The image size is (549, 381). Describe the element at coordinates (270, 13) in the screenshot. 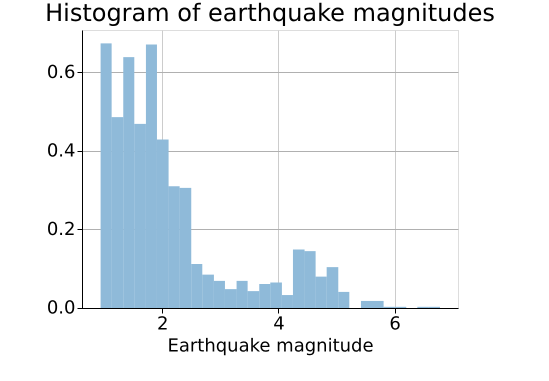

I see `chart-title: Histogram of earthquake magnitudes` at that location.